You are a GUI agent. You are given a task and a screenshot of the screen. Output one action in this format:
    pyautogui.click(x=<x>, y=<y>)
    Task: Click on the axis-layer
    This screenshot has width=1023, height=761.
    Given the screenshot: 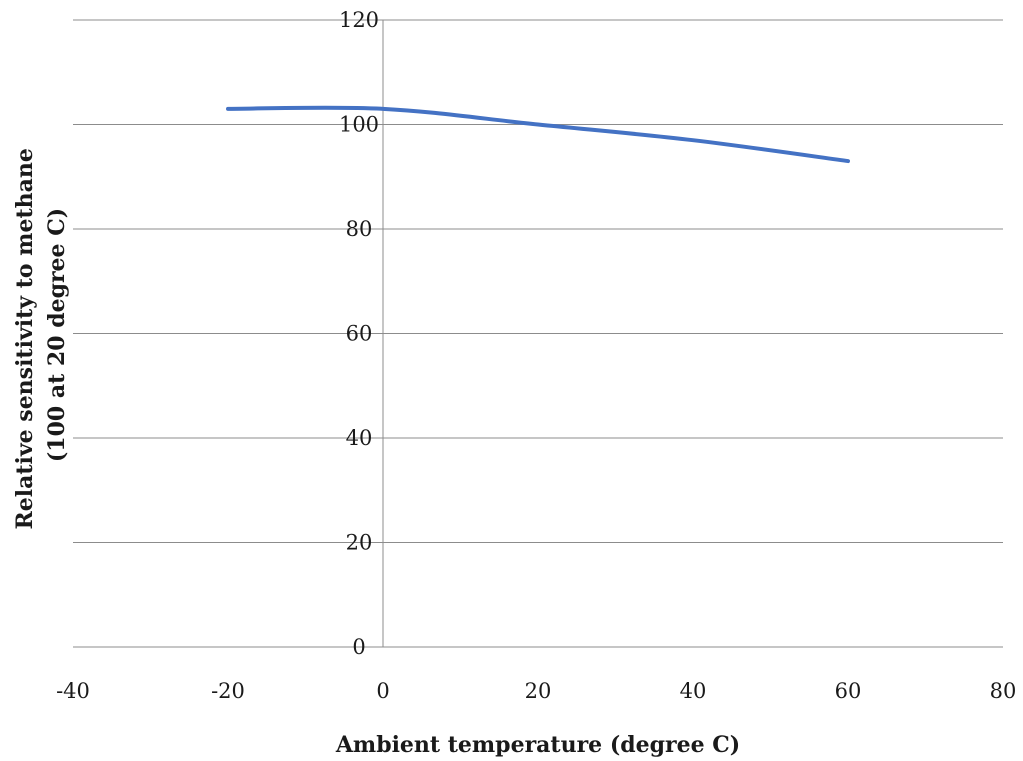 What is the action you would take?
    pyautogui.click(x=383, y=333)
    